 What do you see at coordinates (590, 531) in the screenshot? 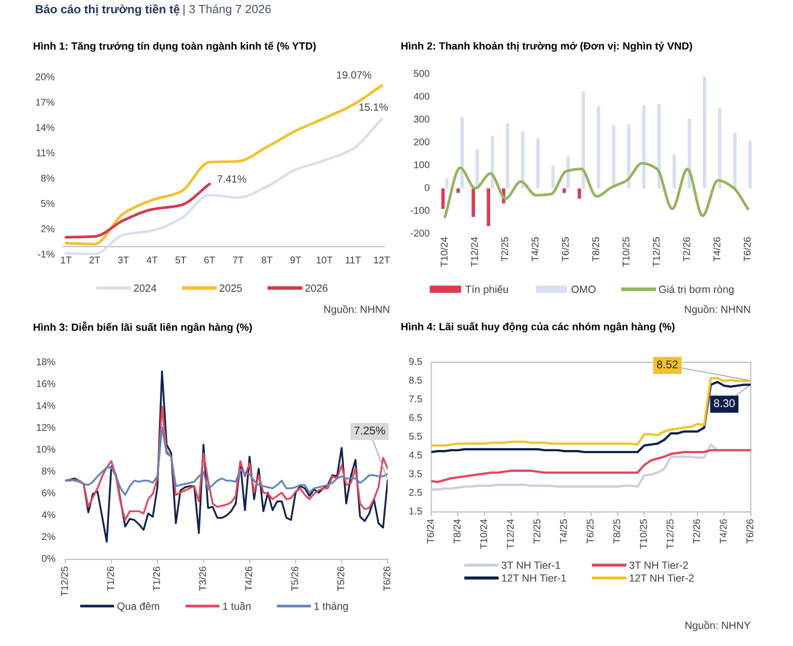
I see `x-tick-label: T6/25` at bounding box center [590, 531].